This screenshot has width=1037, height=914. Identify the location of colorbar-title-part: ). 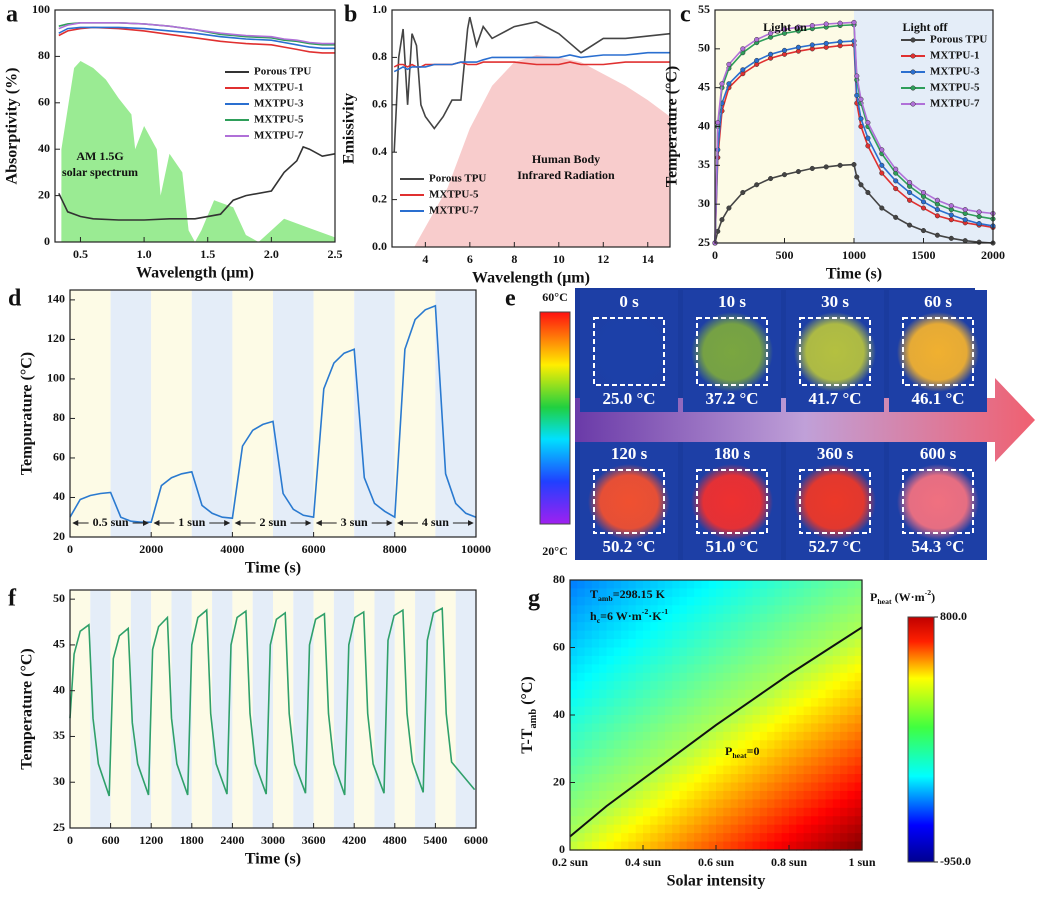
(933, 597).